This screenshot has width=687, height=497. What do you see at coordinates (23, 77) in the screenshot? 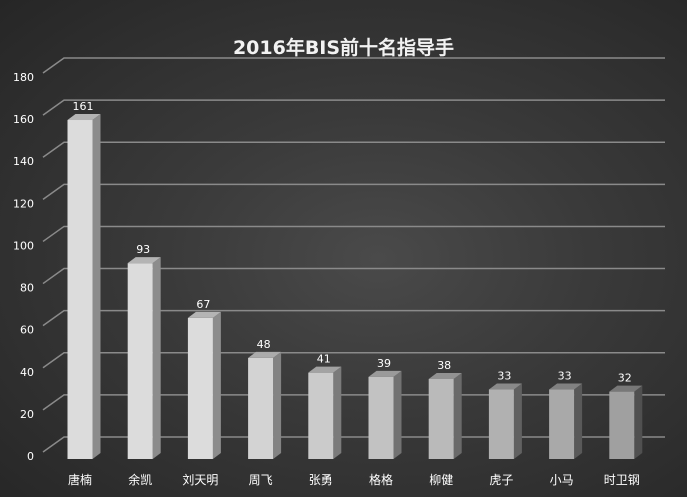
I see `y-tick-label: 180` at bounding box center [23, 77].